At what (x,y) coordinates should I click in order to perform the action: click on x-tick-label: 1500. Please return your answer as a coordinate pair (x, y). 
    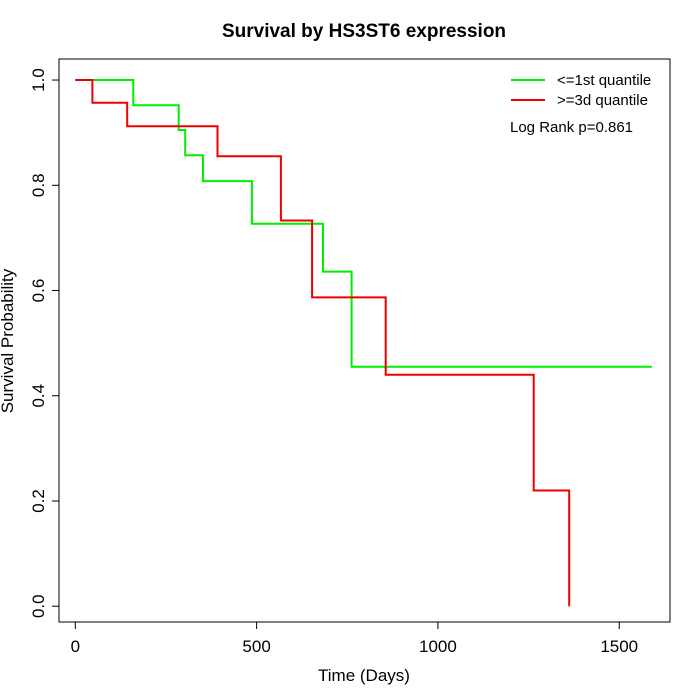
    Looking at the image, I should click on (619, 646).